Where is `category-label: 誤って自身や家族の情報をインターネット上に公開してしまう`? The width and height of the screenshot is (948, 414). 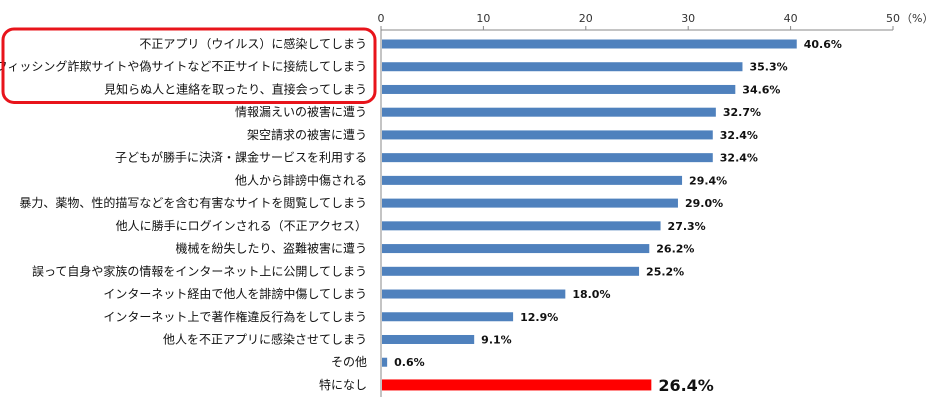 category-label: 誤って自身や家族の情報をインターネット上に公開してしまう is located at coordinates (199, 270).